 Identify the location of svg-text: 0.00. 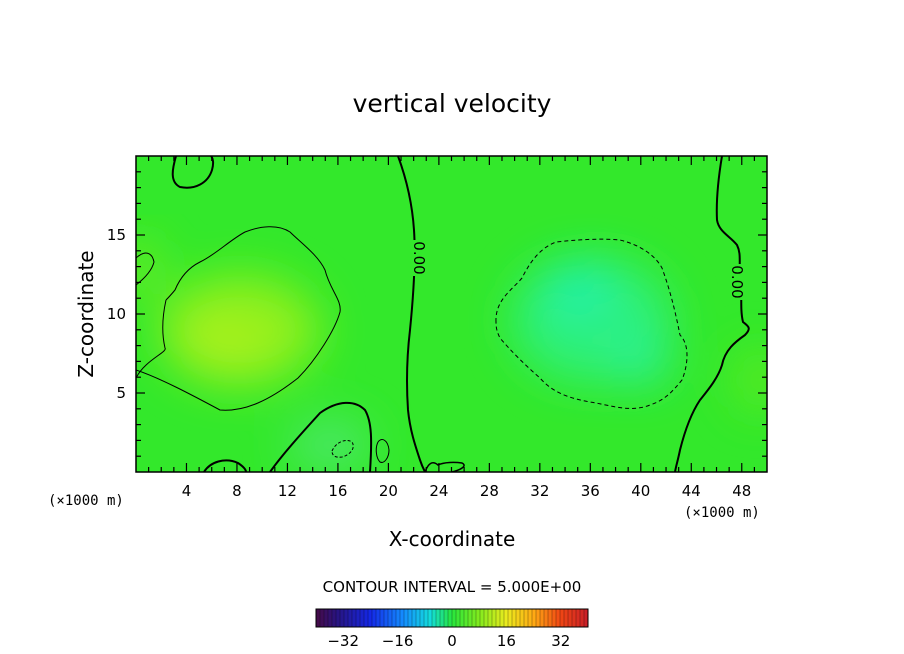
(419, 257).